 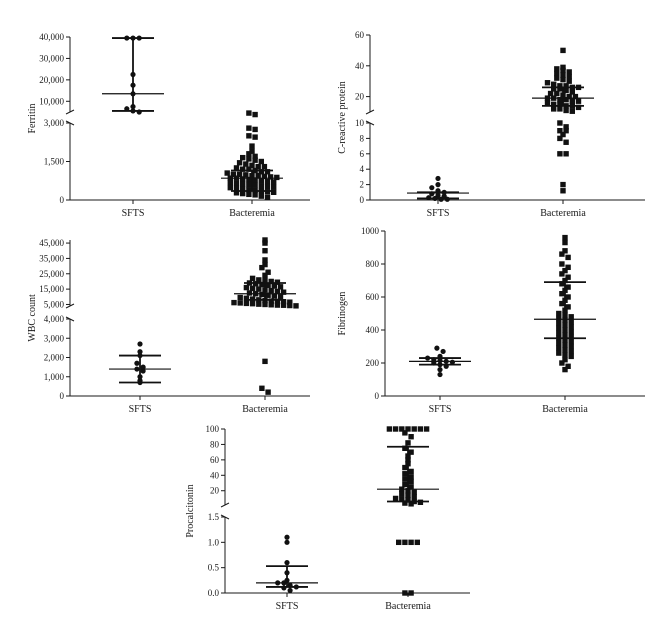 I want to click on y-tick-label: 40, so click(x=360, y=66).